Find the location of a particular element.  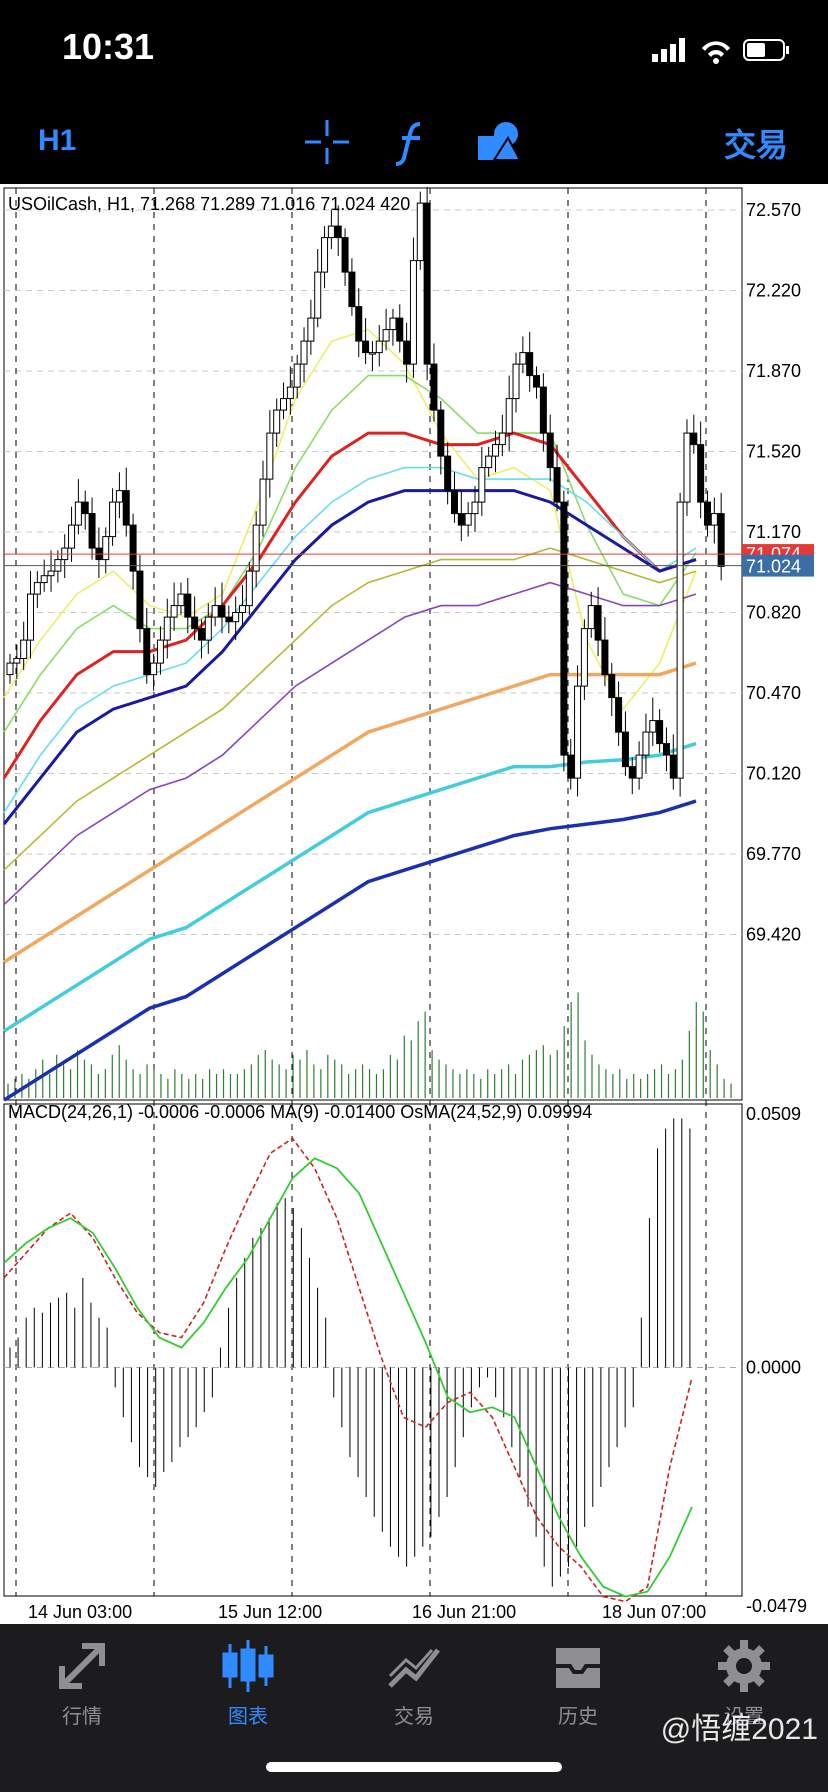

macd-tick-label: 0.0509 is located at coordinates (773, 1114).